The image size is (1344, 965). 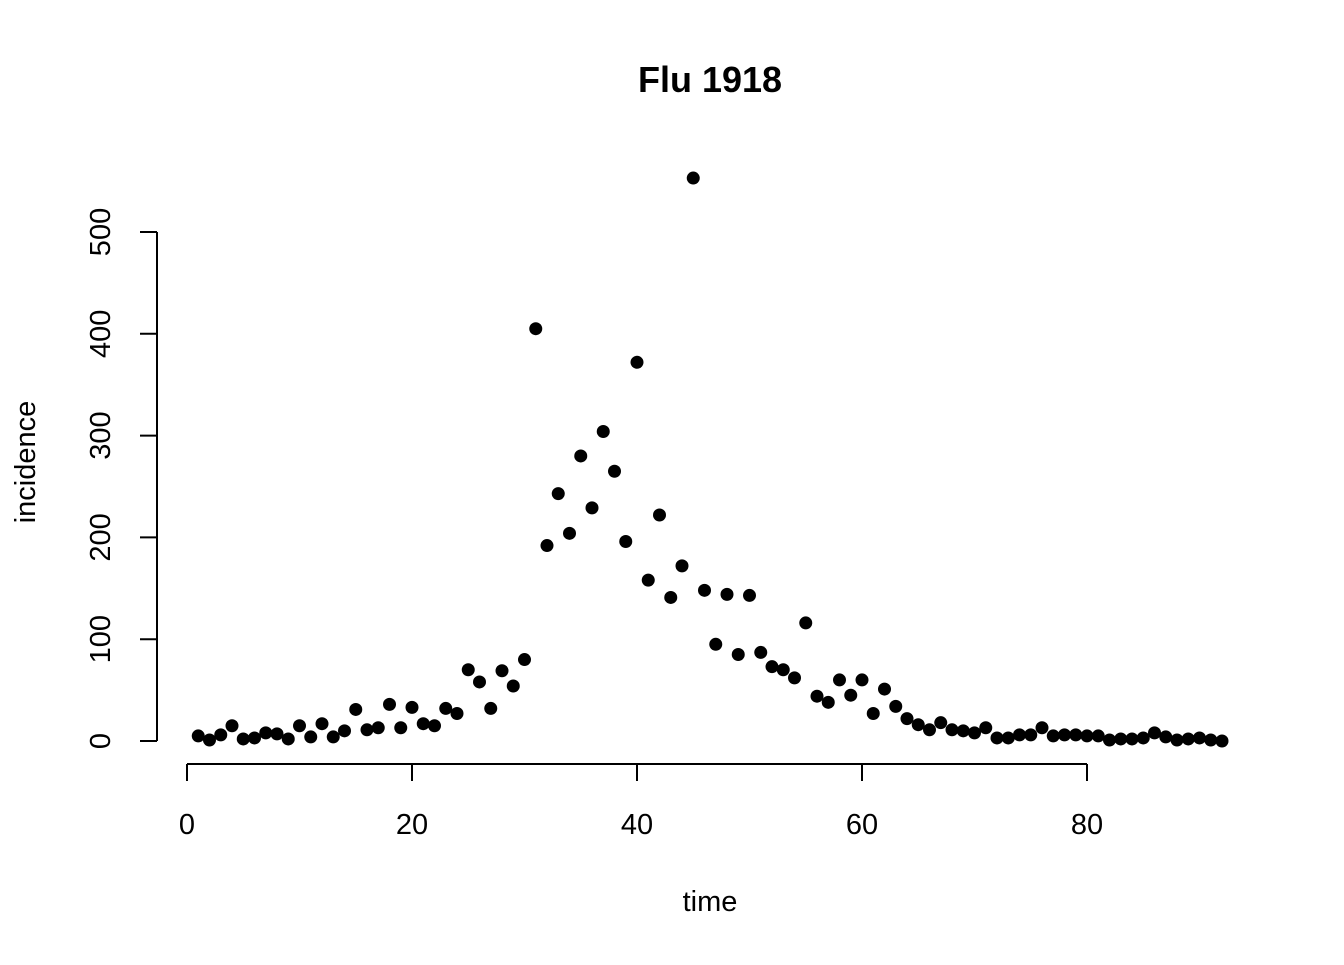 What do you see at coordinates (26, 462) in the screenshot?
I see `y-axis-title: incidence` at bounding box center [26, 462].